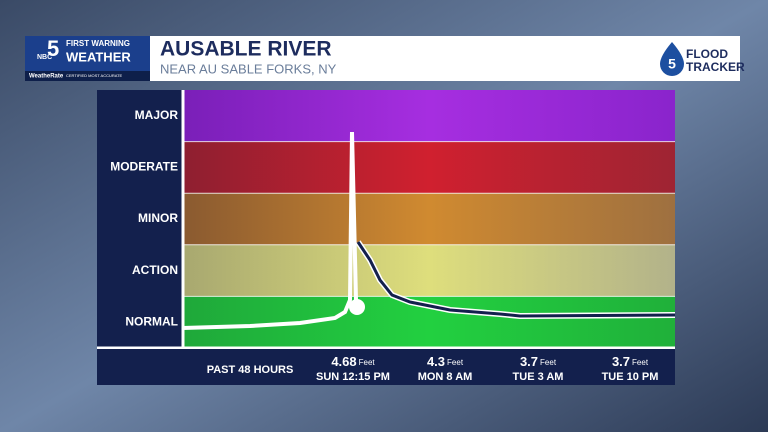  I want to click on footer-bar, so click(386, 367).